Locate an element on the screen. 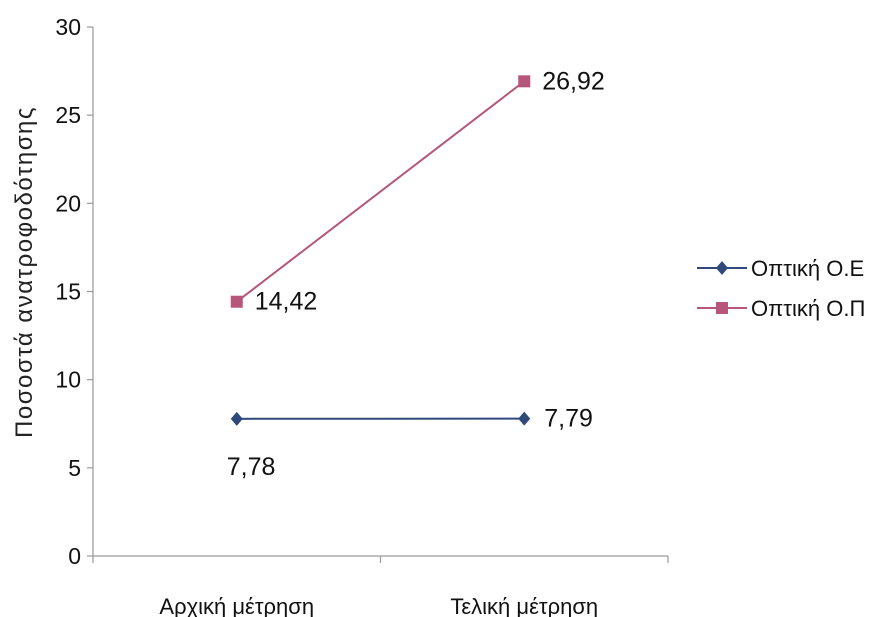 Image resolution: width=889 pixels, height=617 pixels. y-tick-label: 0 is located at coordinates (74, 556).